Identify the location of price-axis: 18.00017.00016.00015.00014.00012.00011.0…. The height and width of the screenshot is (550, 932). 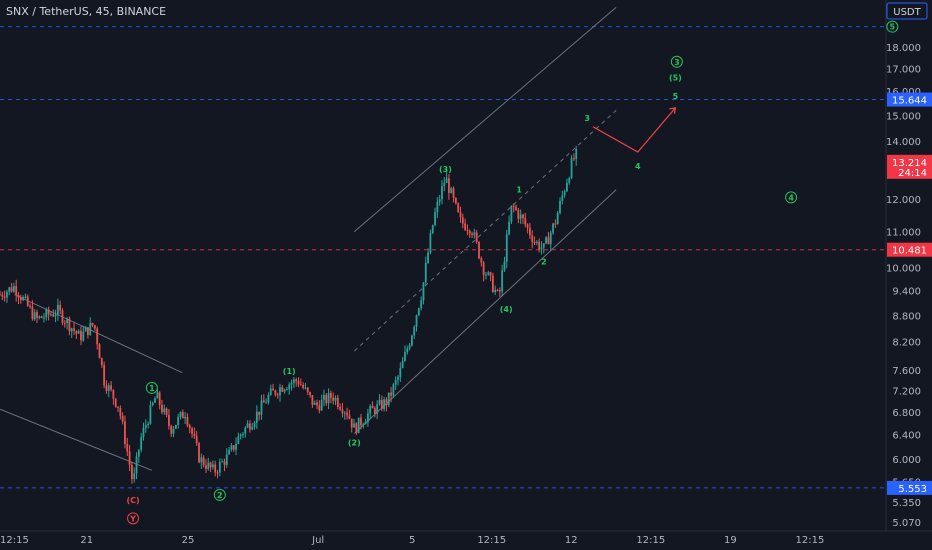
(903, 286).